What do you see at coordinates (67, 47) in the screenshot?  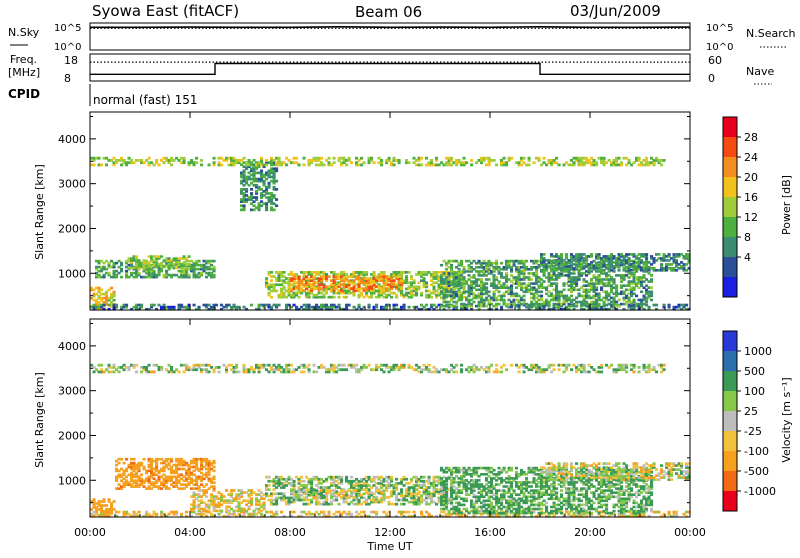 I see `nsky-tick-bottom: 10^0` at bounding box center [67, 47].